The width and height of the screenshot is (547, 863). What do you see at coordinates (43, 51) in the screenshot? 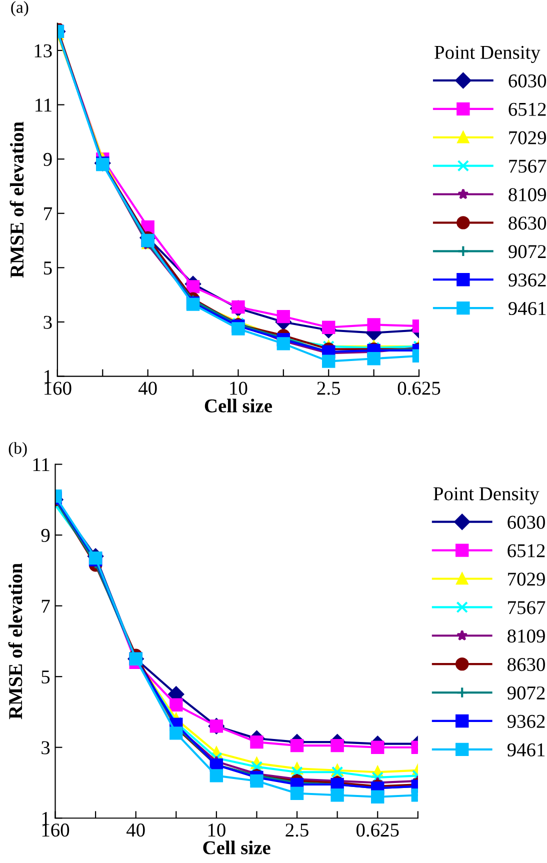
I see `y-tick-label: 13` at bounding box center [43, 51].